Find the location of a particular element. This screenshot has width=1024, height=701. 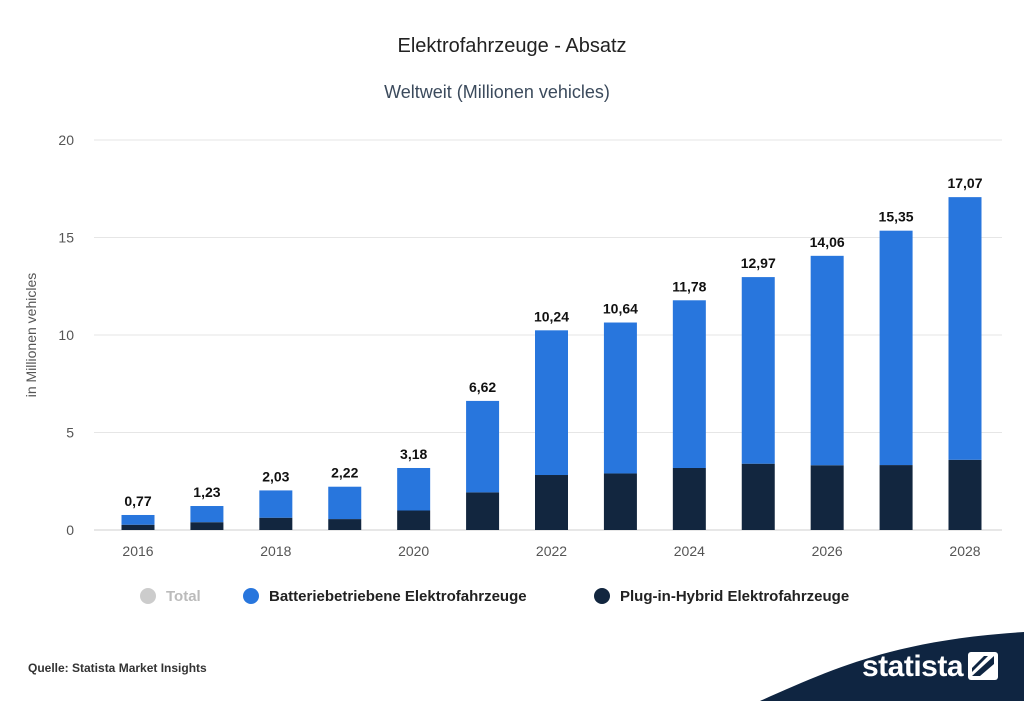

legend-label: Batteriebetriebene Elektrofahrzeuge is located at coordinates (398, 596).